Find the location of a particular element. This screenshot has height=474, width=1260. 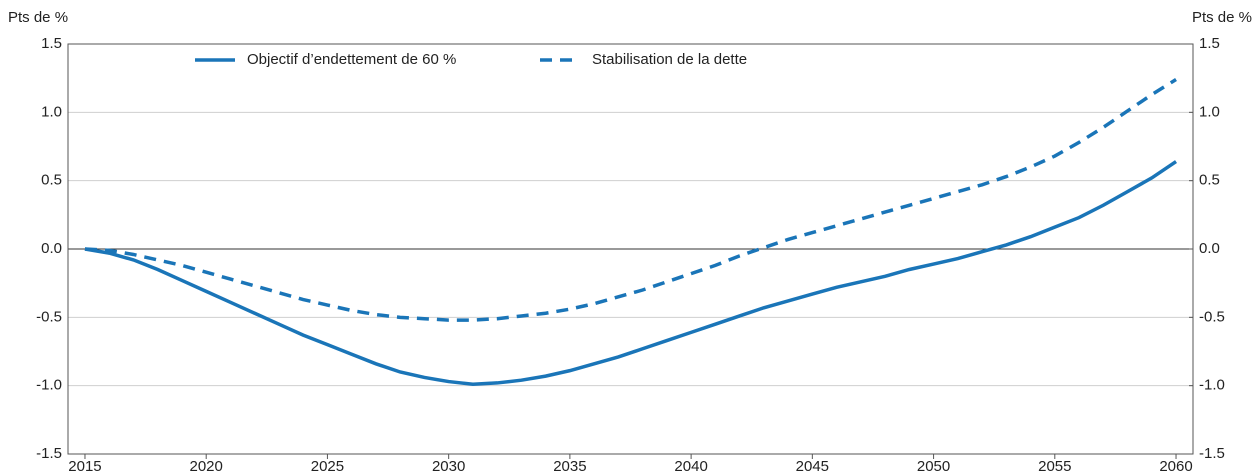

y-tick-label: -1.5 is located at coordinates (49, 453).